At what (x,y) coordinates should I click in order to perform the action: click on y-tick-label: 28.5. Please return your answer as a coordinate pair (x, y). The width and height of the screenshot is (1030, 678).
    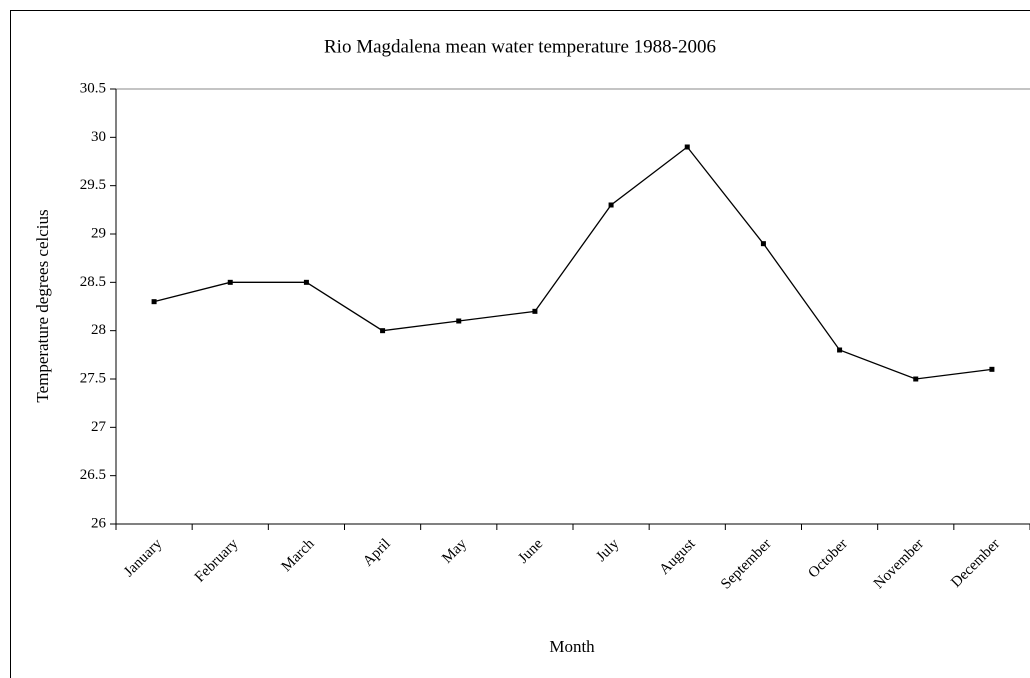
    Looking at the image, I should click on (93, 282).